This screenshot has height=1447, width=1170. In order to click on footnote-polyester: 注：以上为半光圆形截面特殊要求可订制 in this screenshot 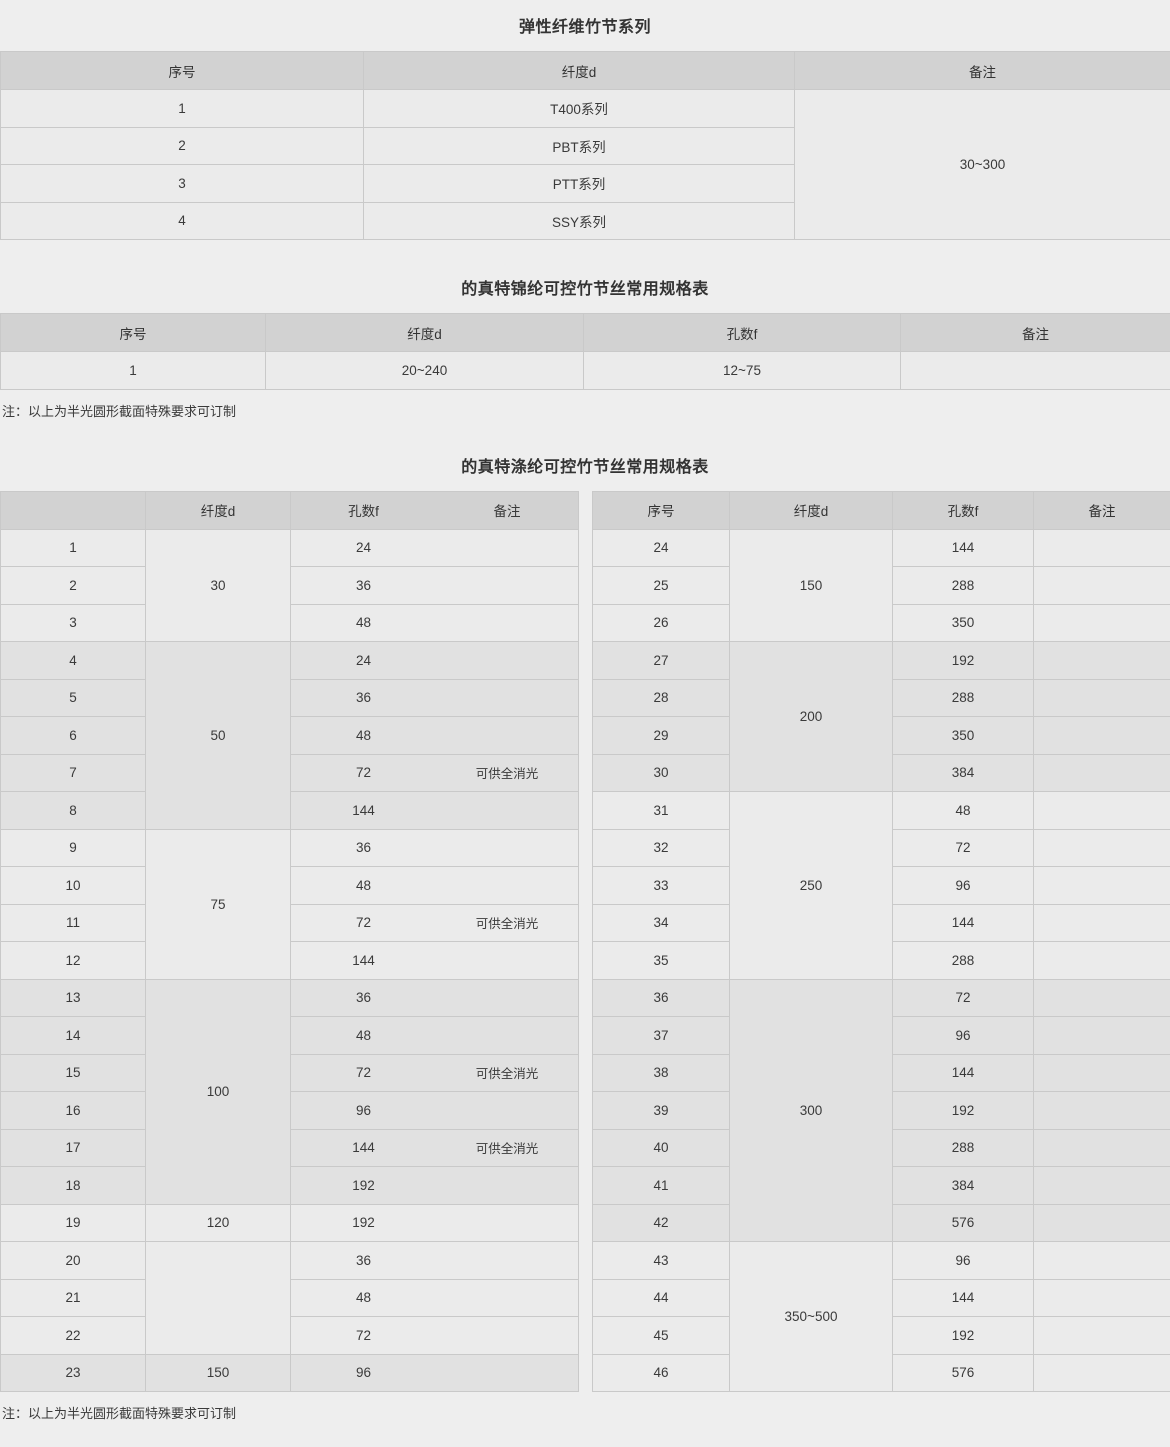, I will do `click(119, 1413)`.